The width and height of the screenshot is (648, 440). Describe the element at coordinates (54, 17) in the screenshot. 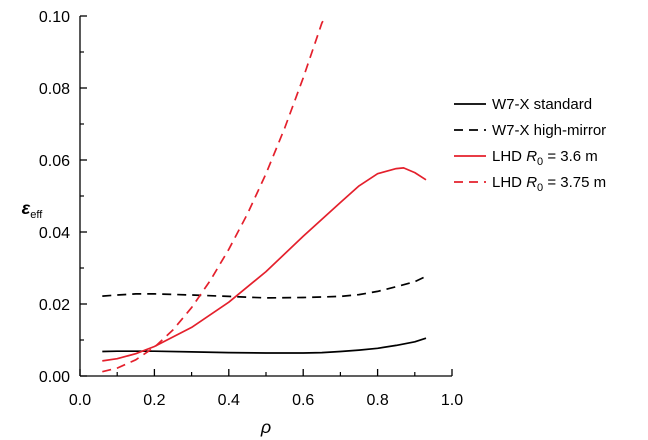

I see `y-tick-label: 0.10` at that location.